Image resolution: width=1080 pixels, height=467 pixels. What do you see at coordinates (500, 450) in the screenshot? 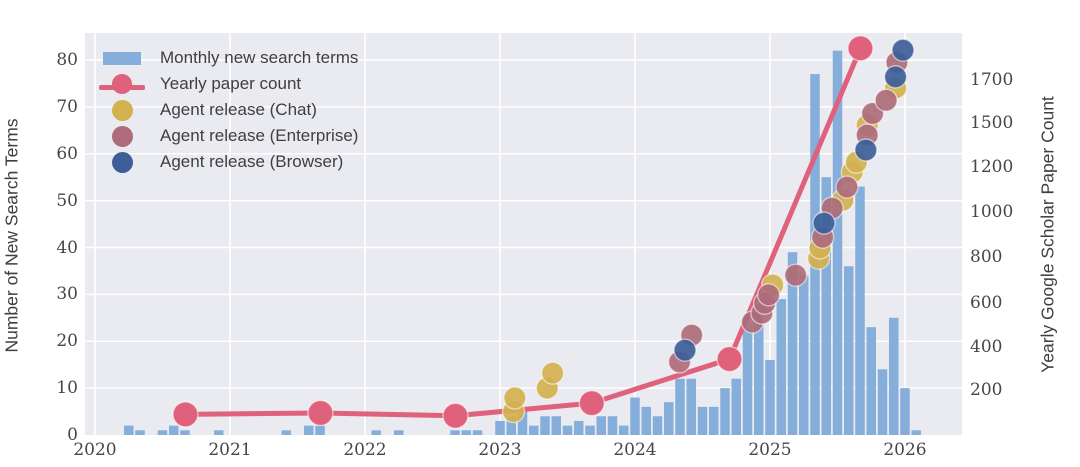
I see `x-tick-label: 2023` at bounding box center [500, 450].